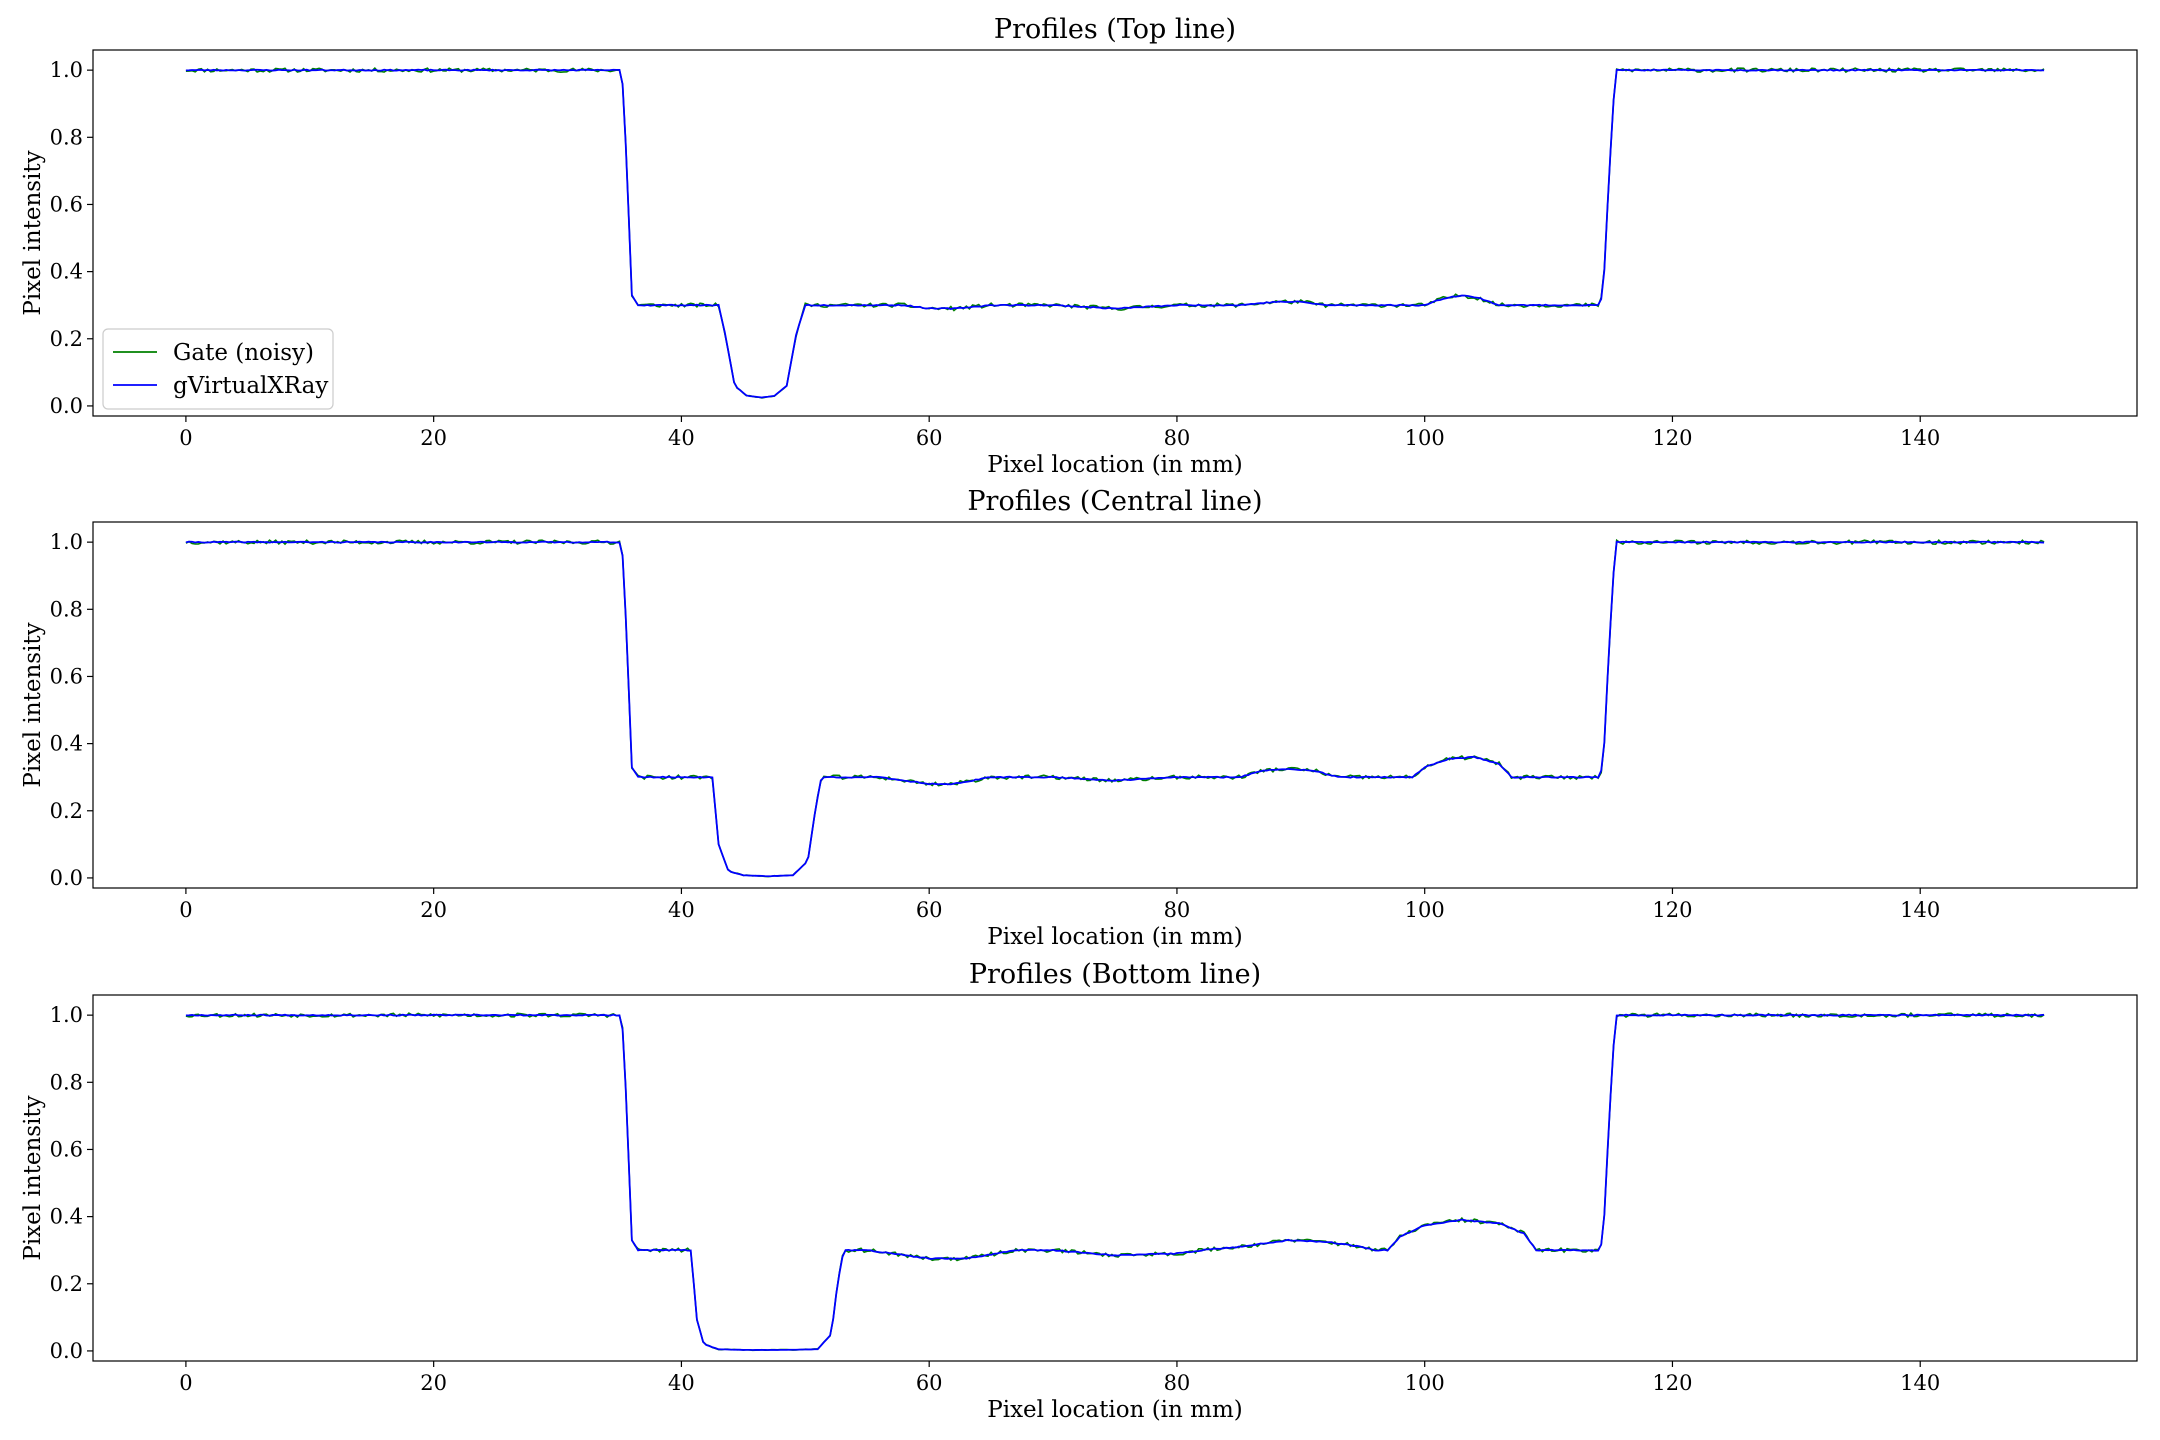  What do you see at coordinates (1115, 974) in the screenshot?
I see `chart-title: Profiles (Bottom line)` at bounding box center [1115, 974].